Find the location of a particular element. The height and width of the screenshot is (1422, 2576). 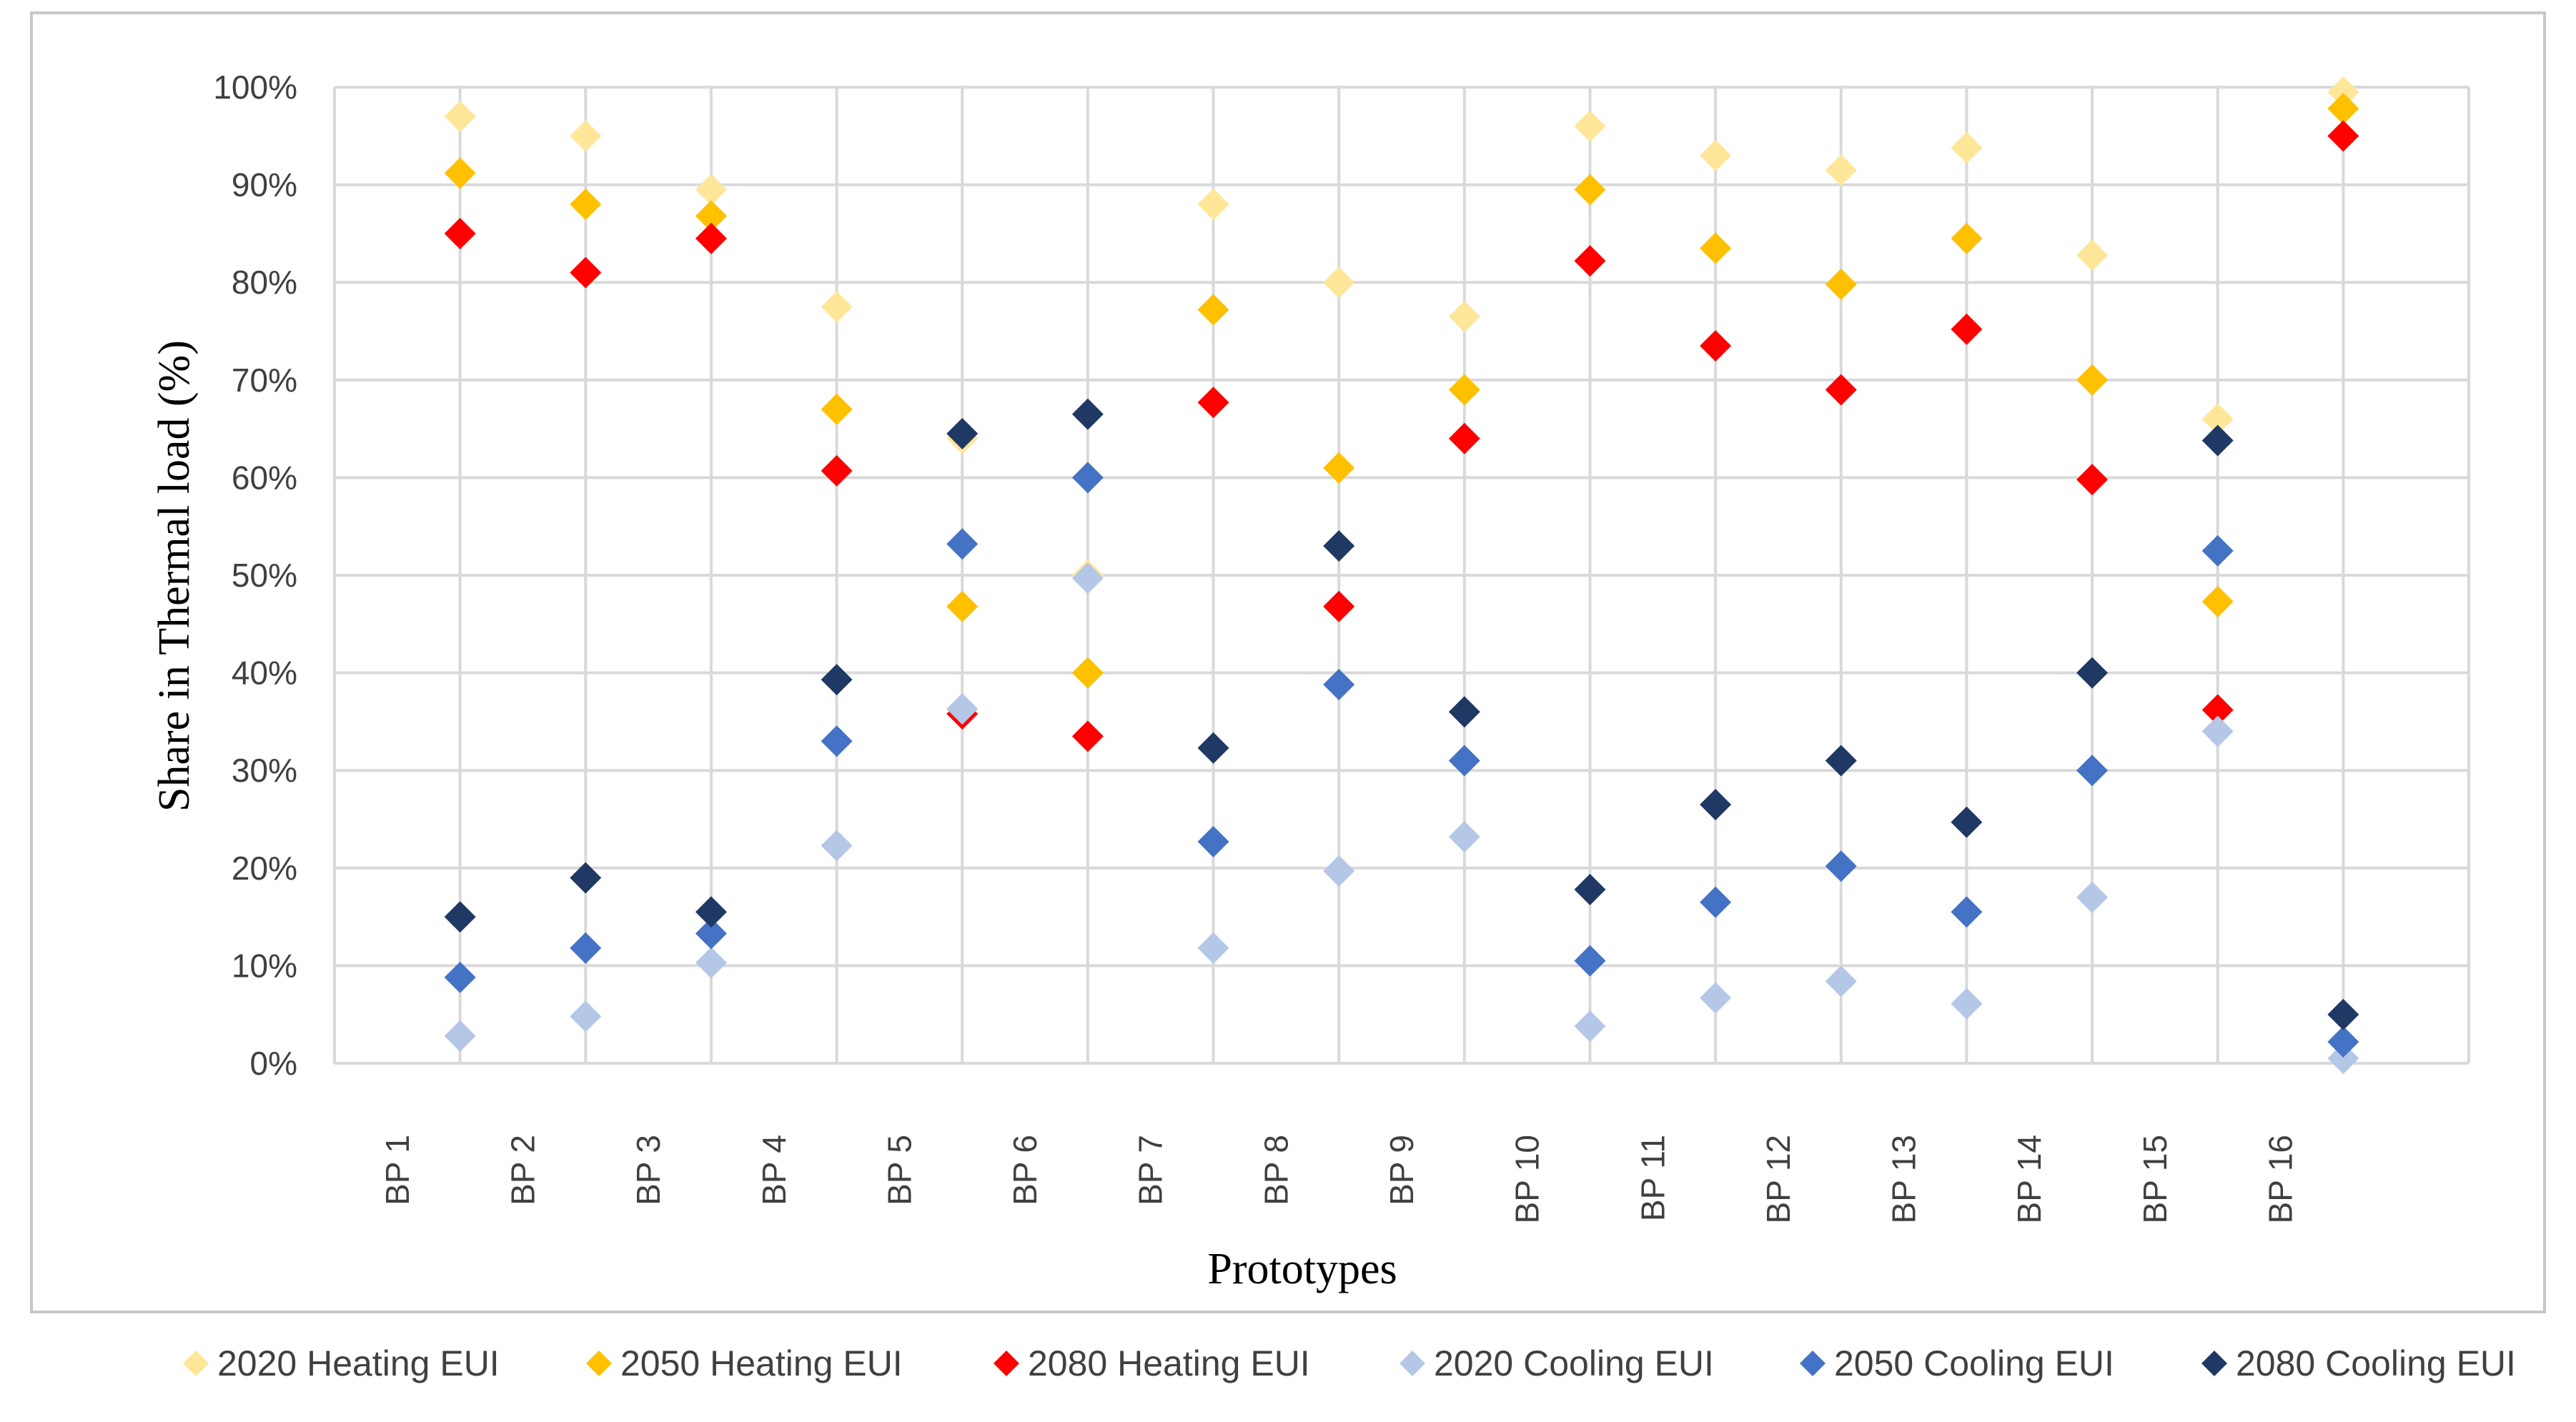

y-tick-label: 40% is located at coordinates (264, 673).